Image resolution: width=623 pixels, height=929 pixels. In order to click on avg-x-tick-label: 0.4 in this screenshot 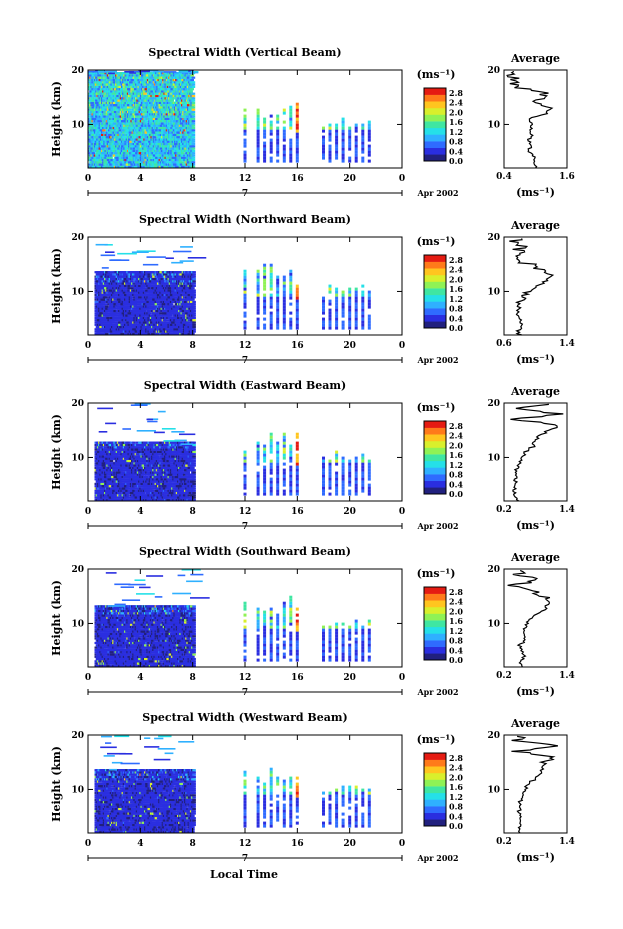, I will do `click(504, 177)`.